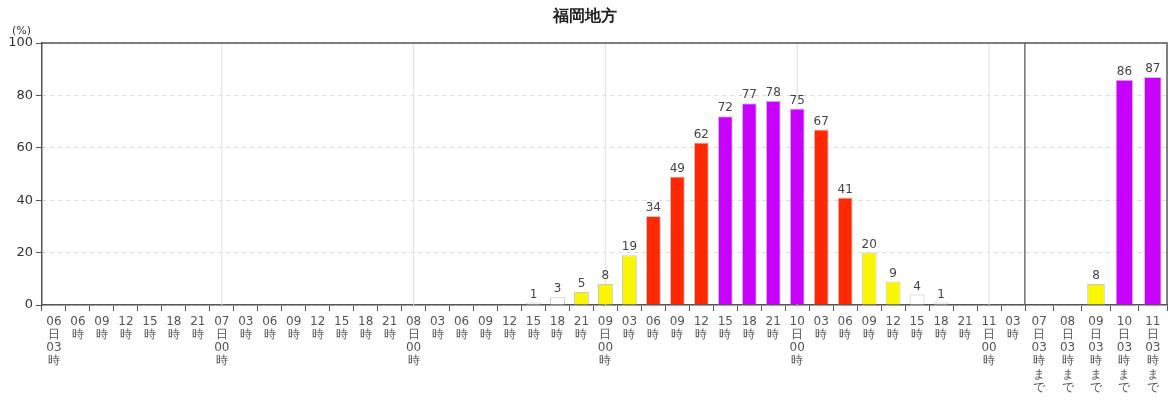 The image size is (1170, 400). Describe the element at coordinates (1096, 353) in the screenshot. I see `x-tick-label: 09日03時まで` at that location.